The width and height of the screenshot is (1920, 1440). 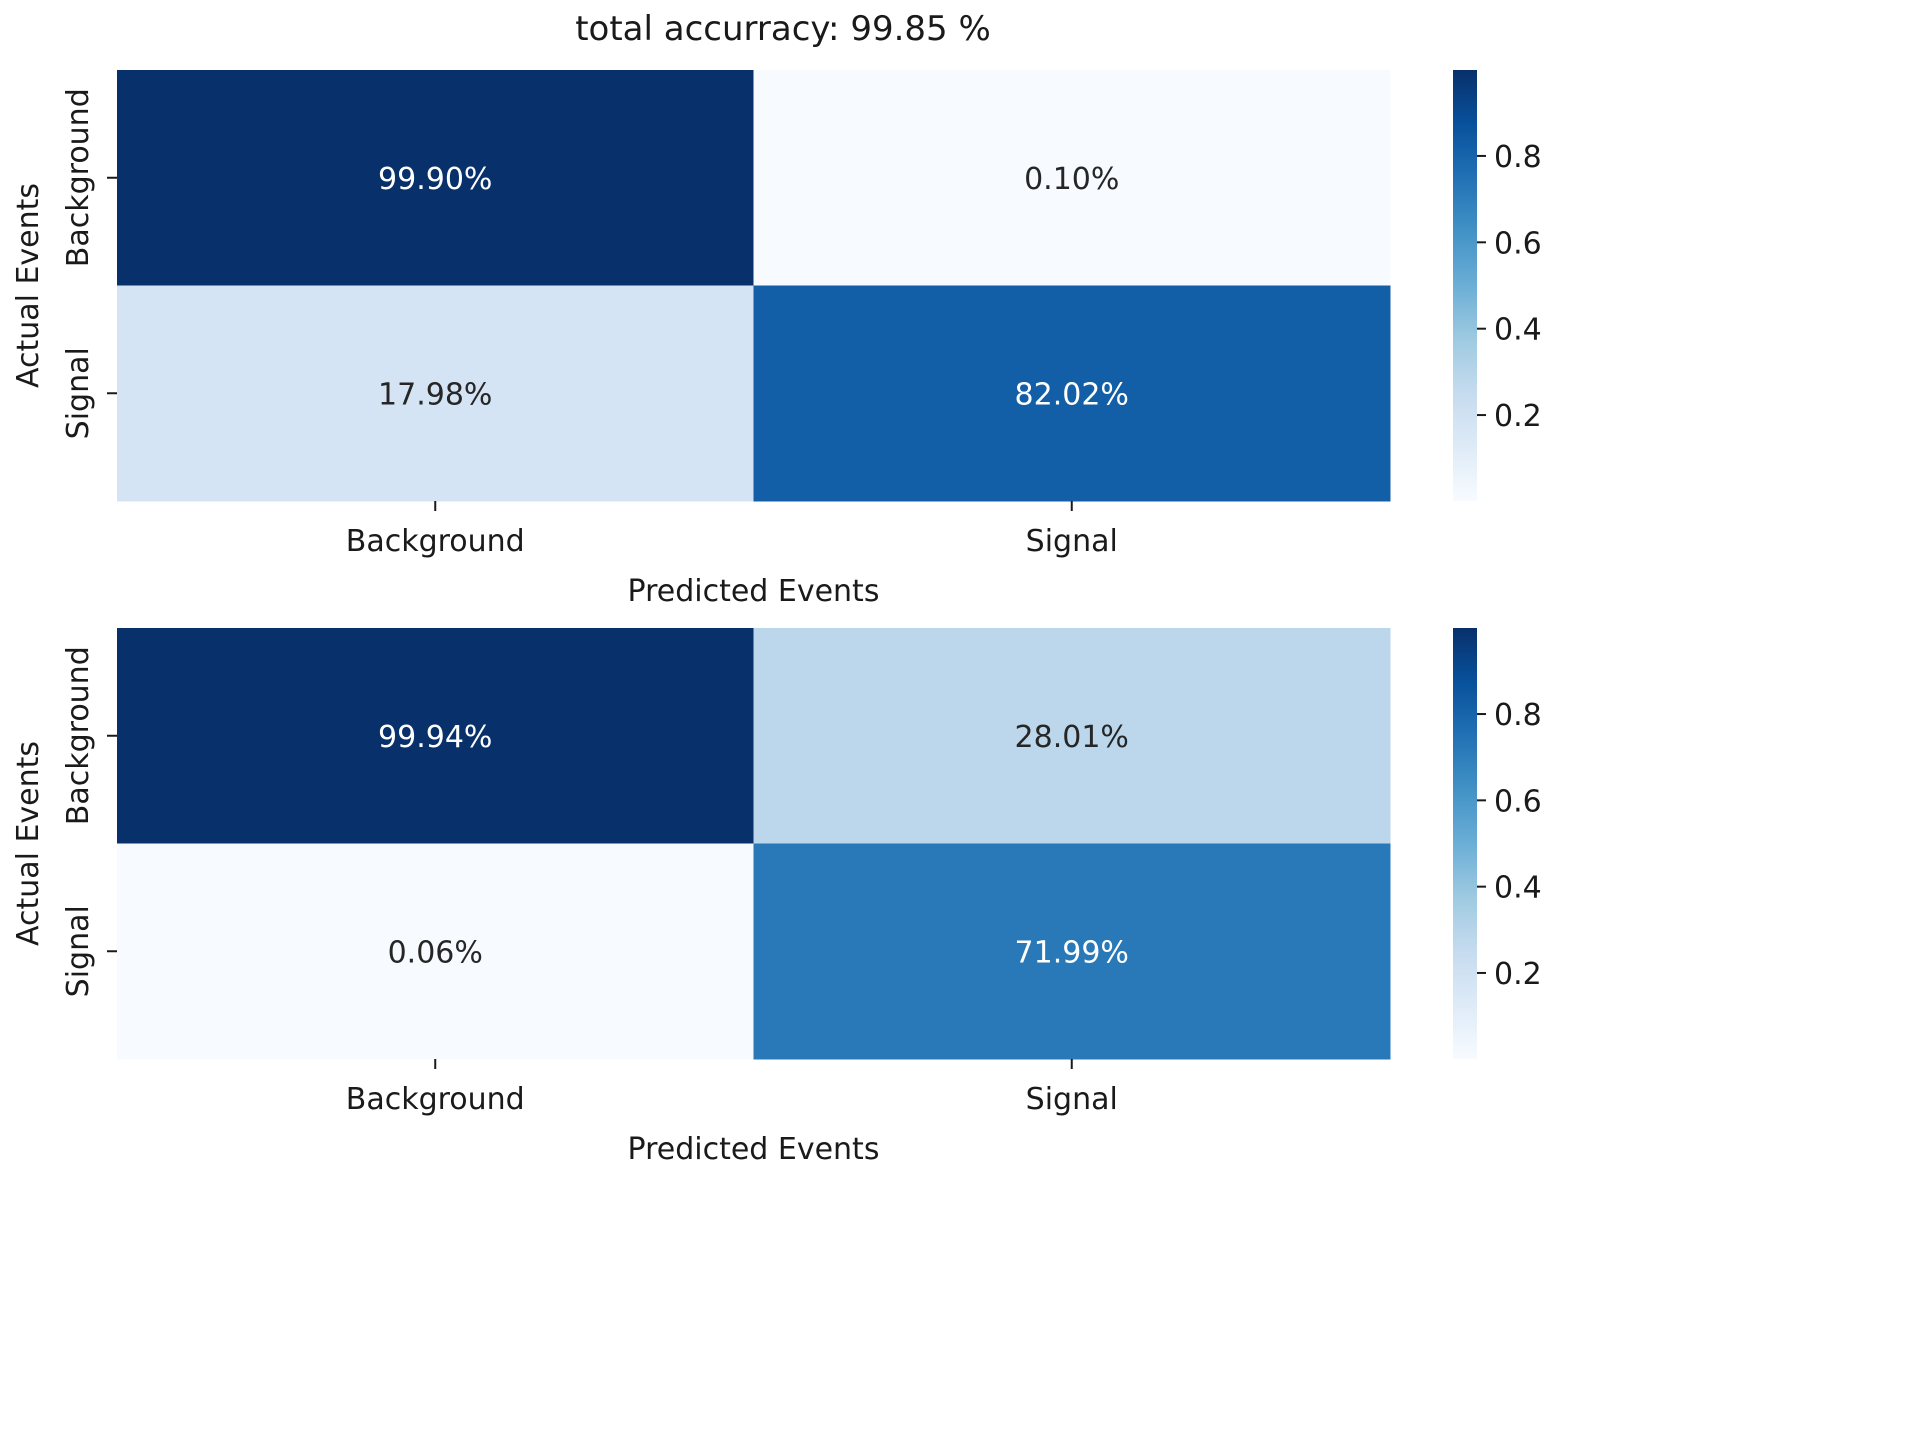 I want to click on cell-value-label: 0.10%, so click(x=1071, y=179).